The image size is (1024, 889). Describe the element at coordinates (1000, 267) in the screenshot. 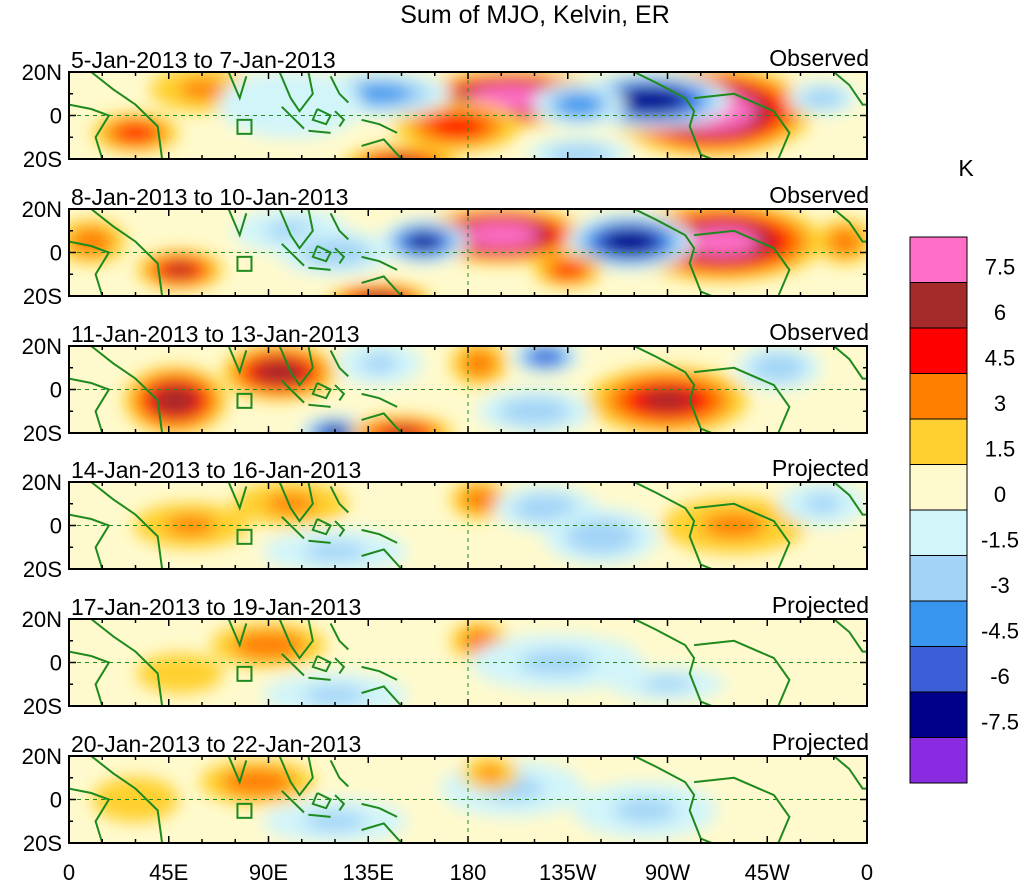

I see `colorbar-label: 7.5` at that location.